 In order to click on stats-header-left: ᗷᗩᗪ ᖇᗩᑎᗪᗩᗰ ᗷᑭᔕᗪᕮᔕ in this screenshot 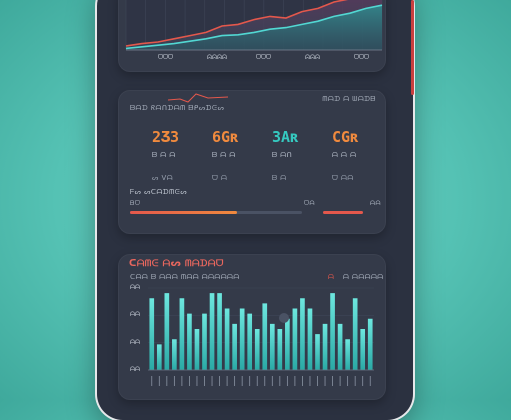, I will do `click(177, 108)`.